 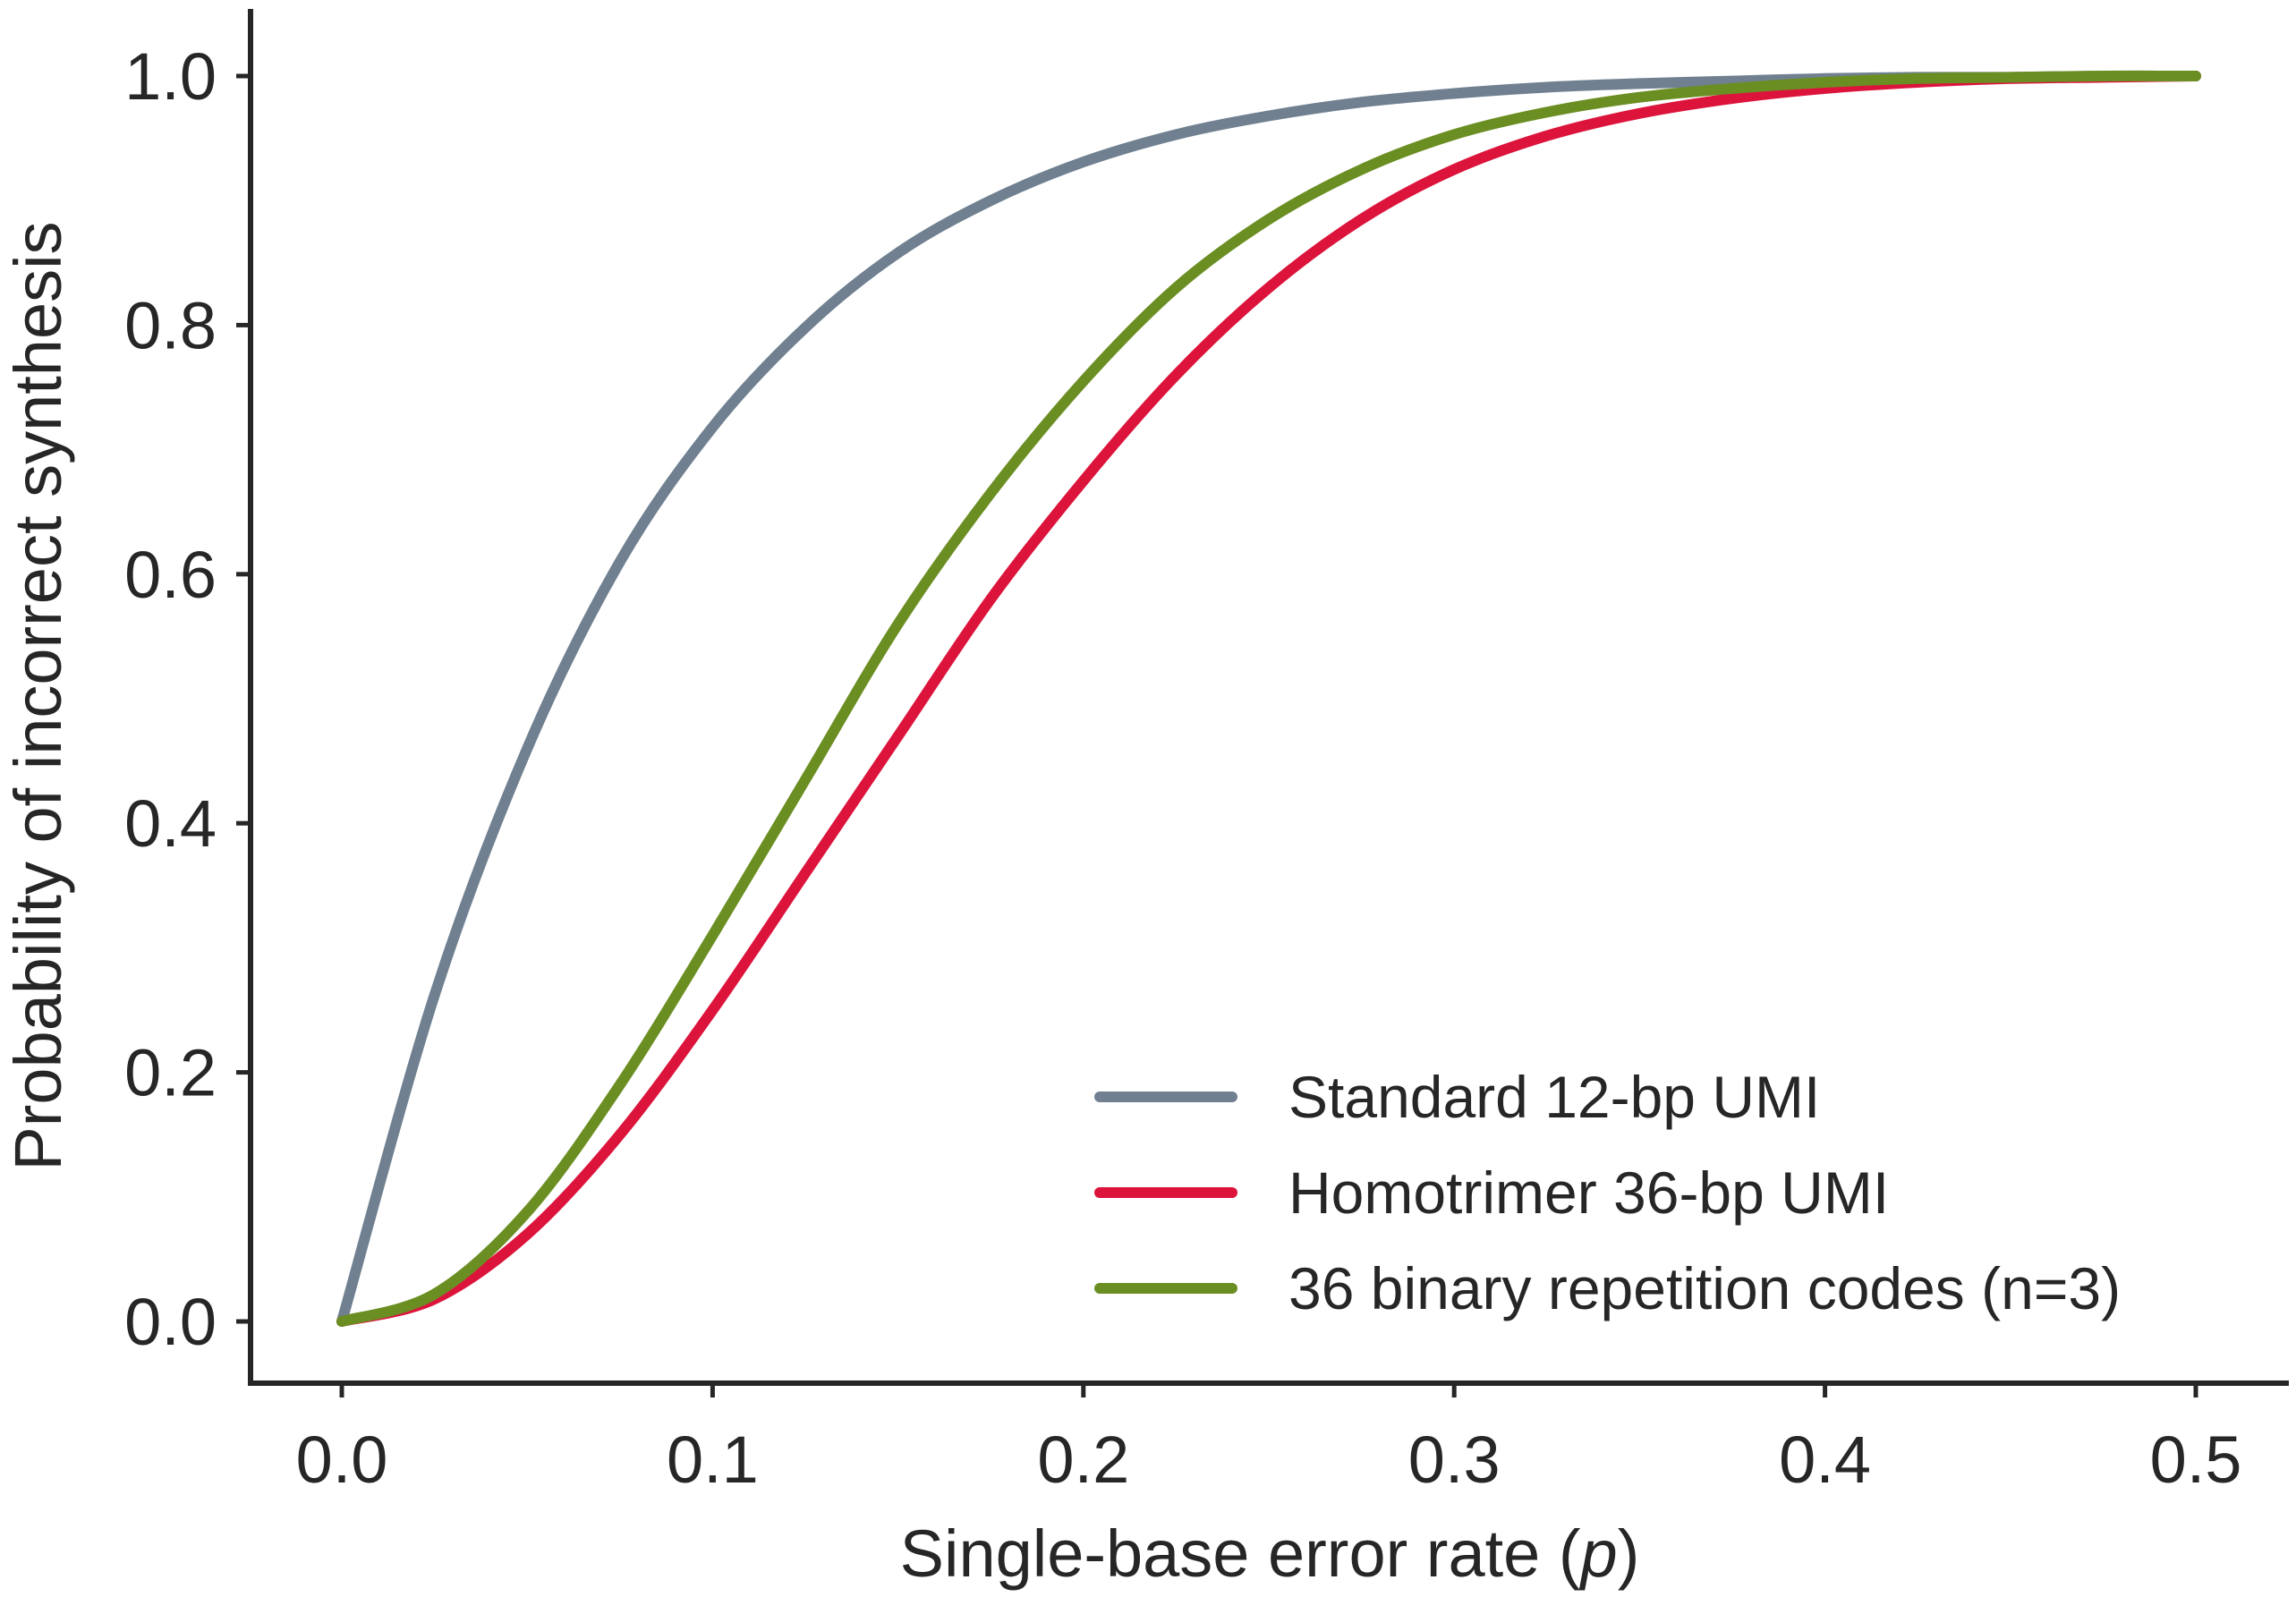 I want to click on x-tick-label: 0.1, so click(x=713, y=1460).